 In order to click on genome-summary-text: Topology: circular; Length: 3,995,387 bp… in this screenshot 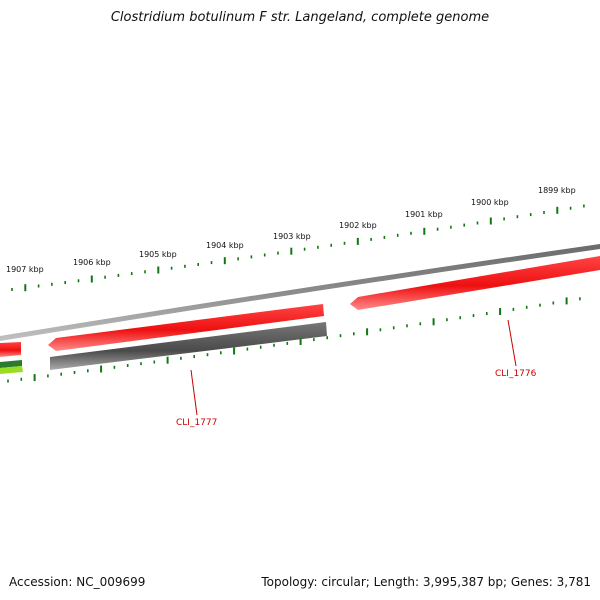, I will do `click(426, 582)`.